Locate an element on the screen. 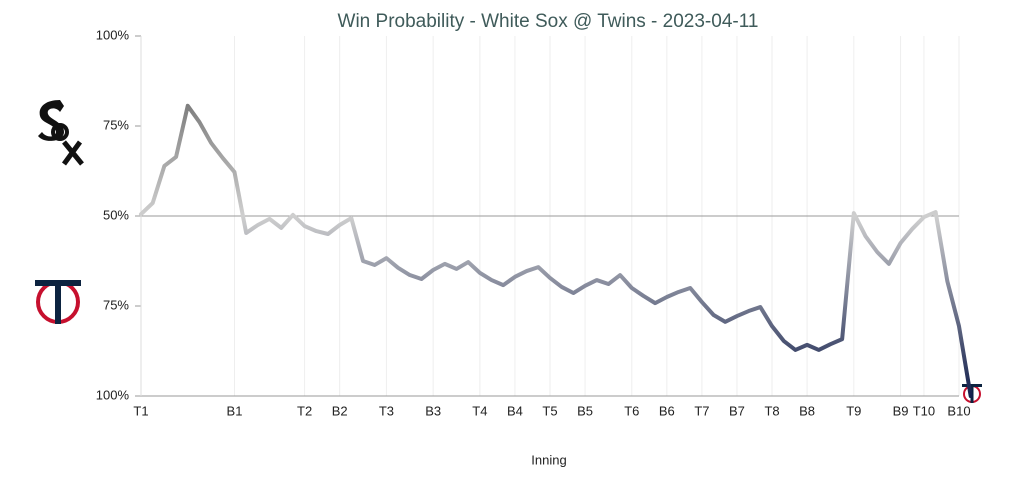  x-tick-label: T9 is located at coordinates (853, 410).